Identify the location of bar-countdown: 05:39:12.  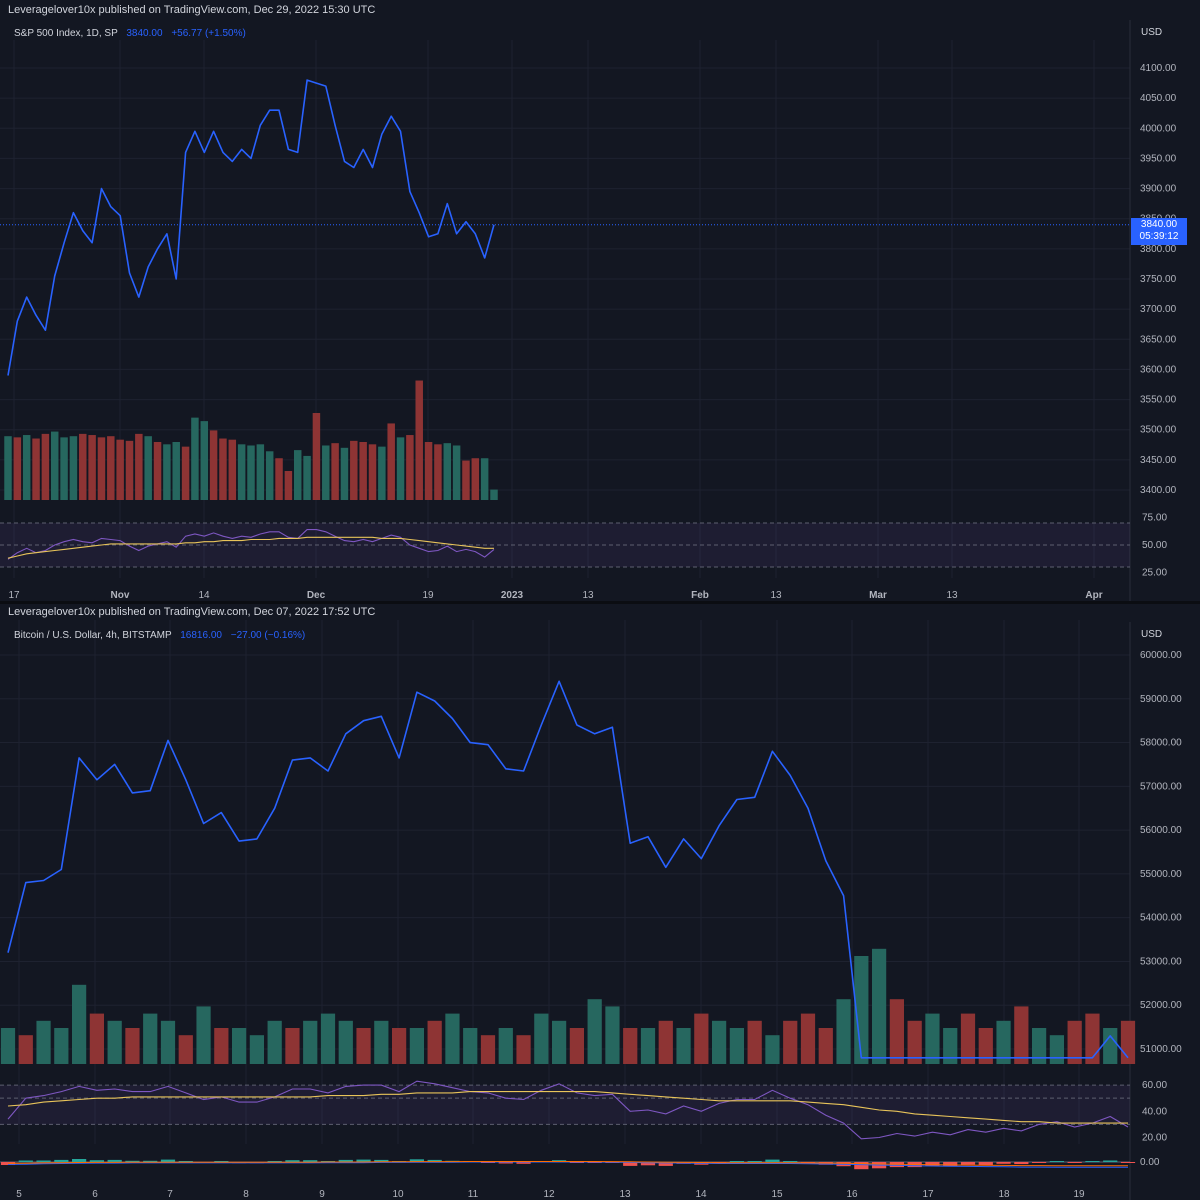
(1159, 236).